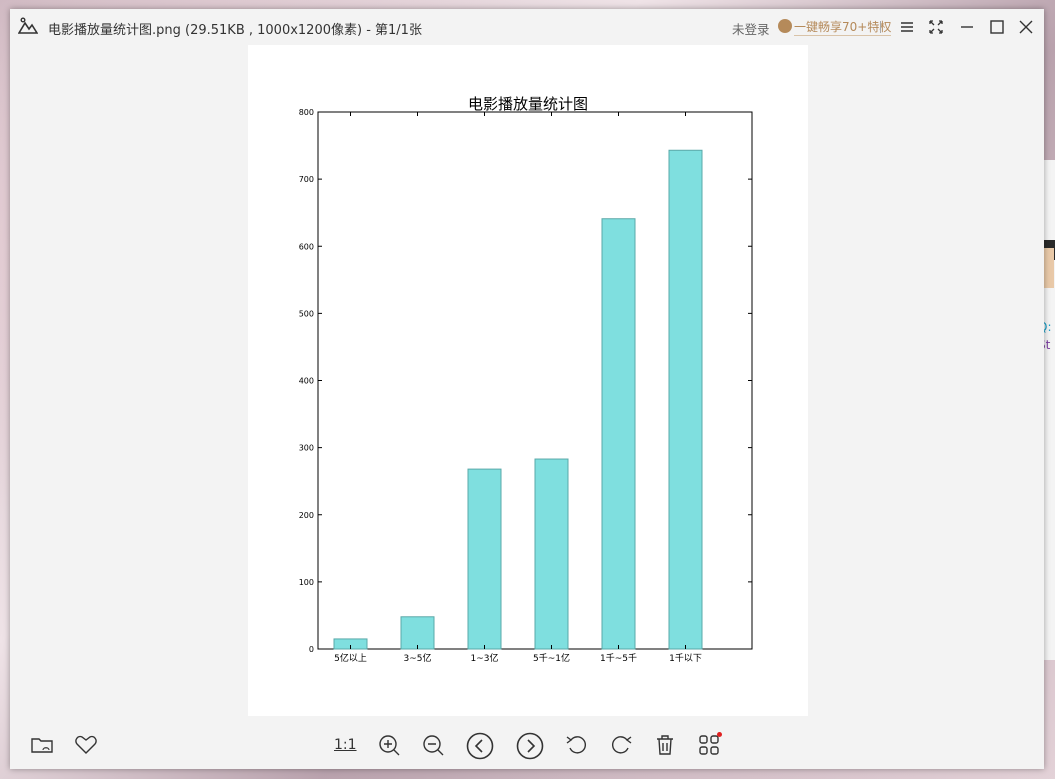 The height and width of the screenshot is (779, 1055). What do you see at coordinates (306, 582) in the screenshot?
I see `y-tick-label: 100` at bounding box center [306, 582].